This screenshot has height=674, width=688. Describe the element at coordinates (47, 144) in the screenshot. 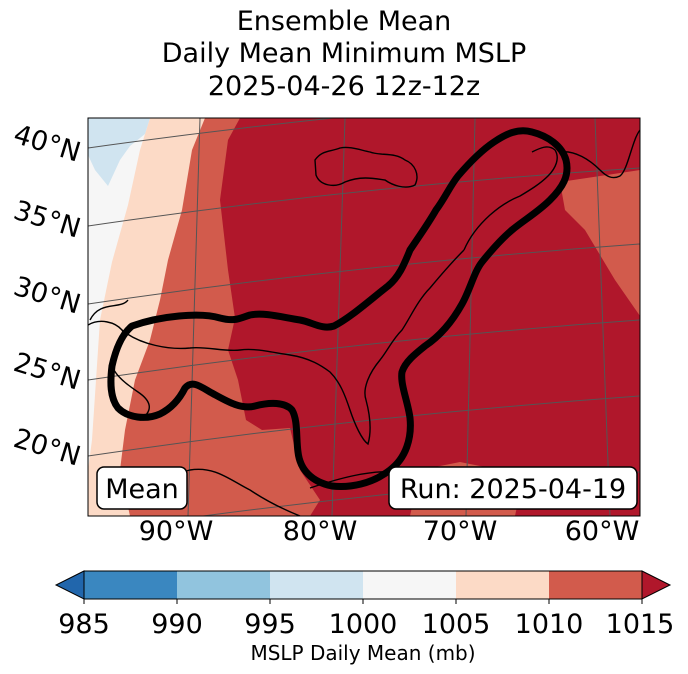

I see `lat-label-40: 40°N` at that location.